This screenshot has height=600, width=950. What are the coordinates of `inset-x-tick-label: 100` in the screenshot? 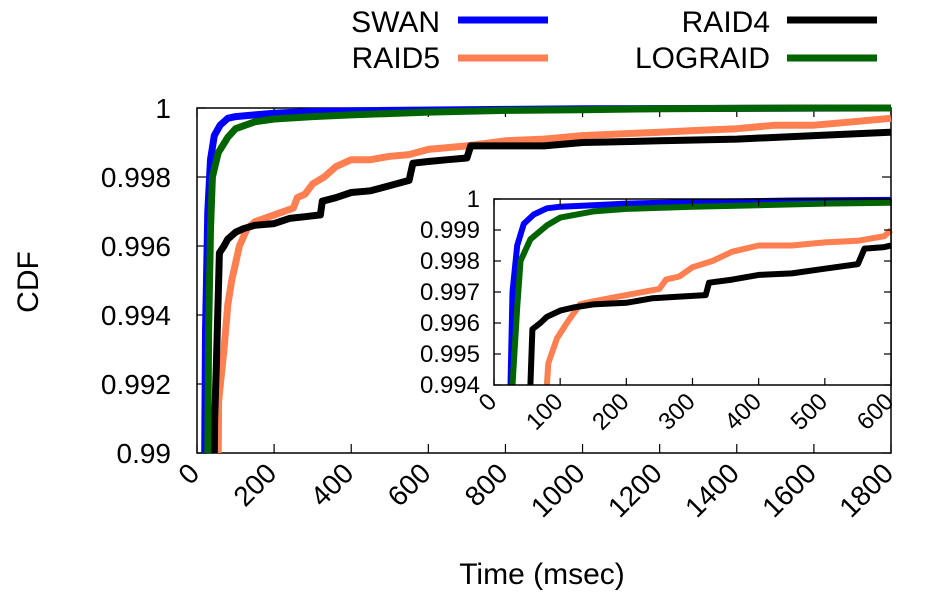 It's located at (544, 411).